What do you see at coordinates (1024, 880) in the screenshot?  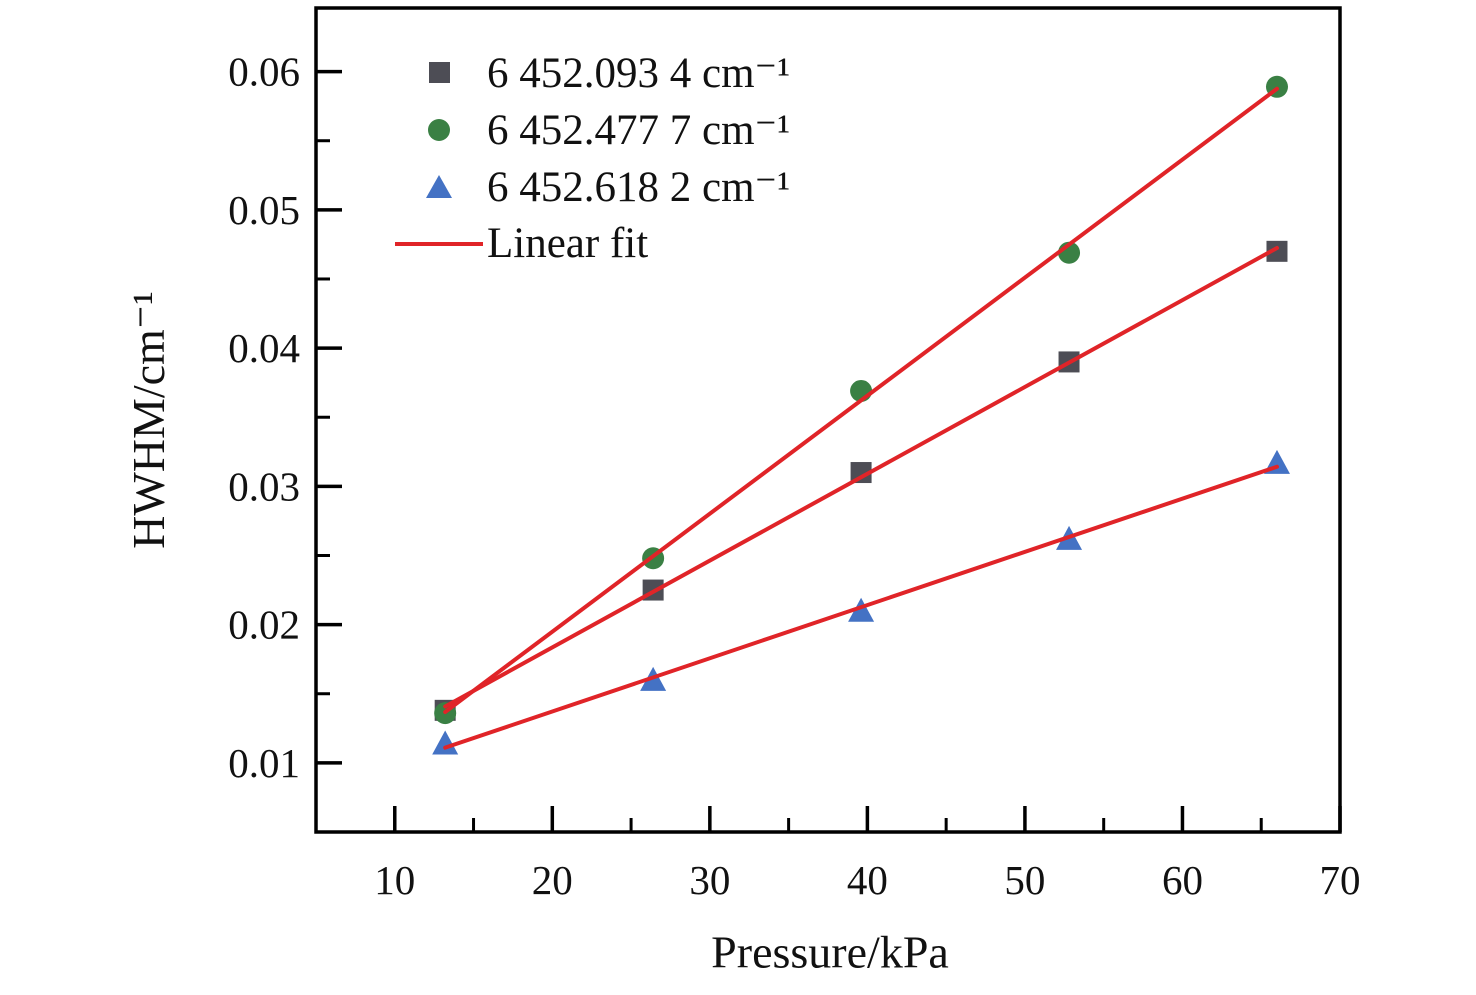 I see `x-tick-label: 50` at bounding box center [1024, 880].